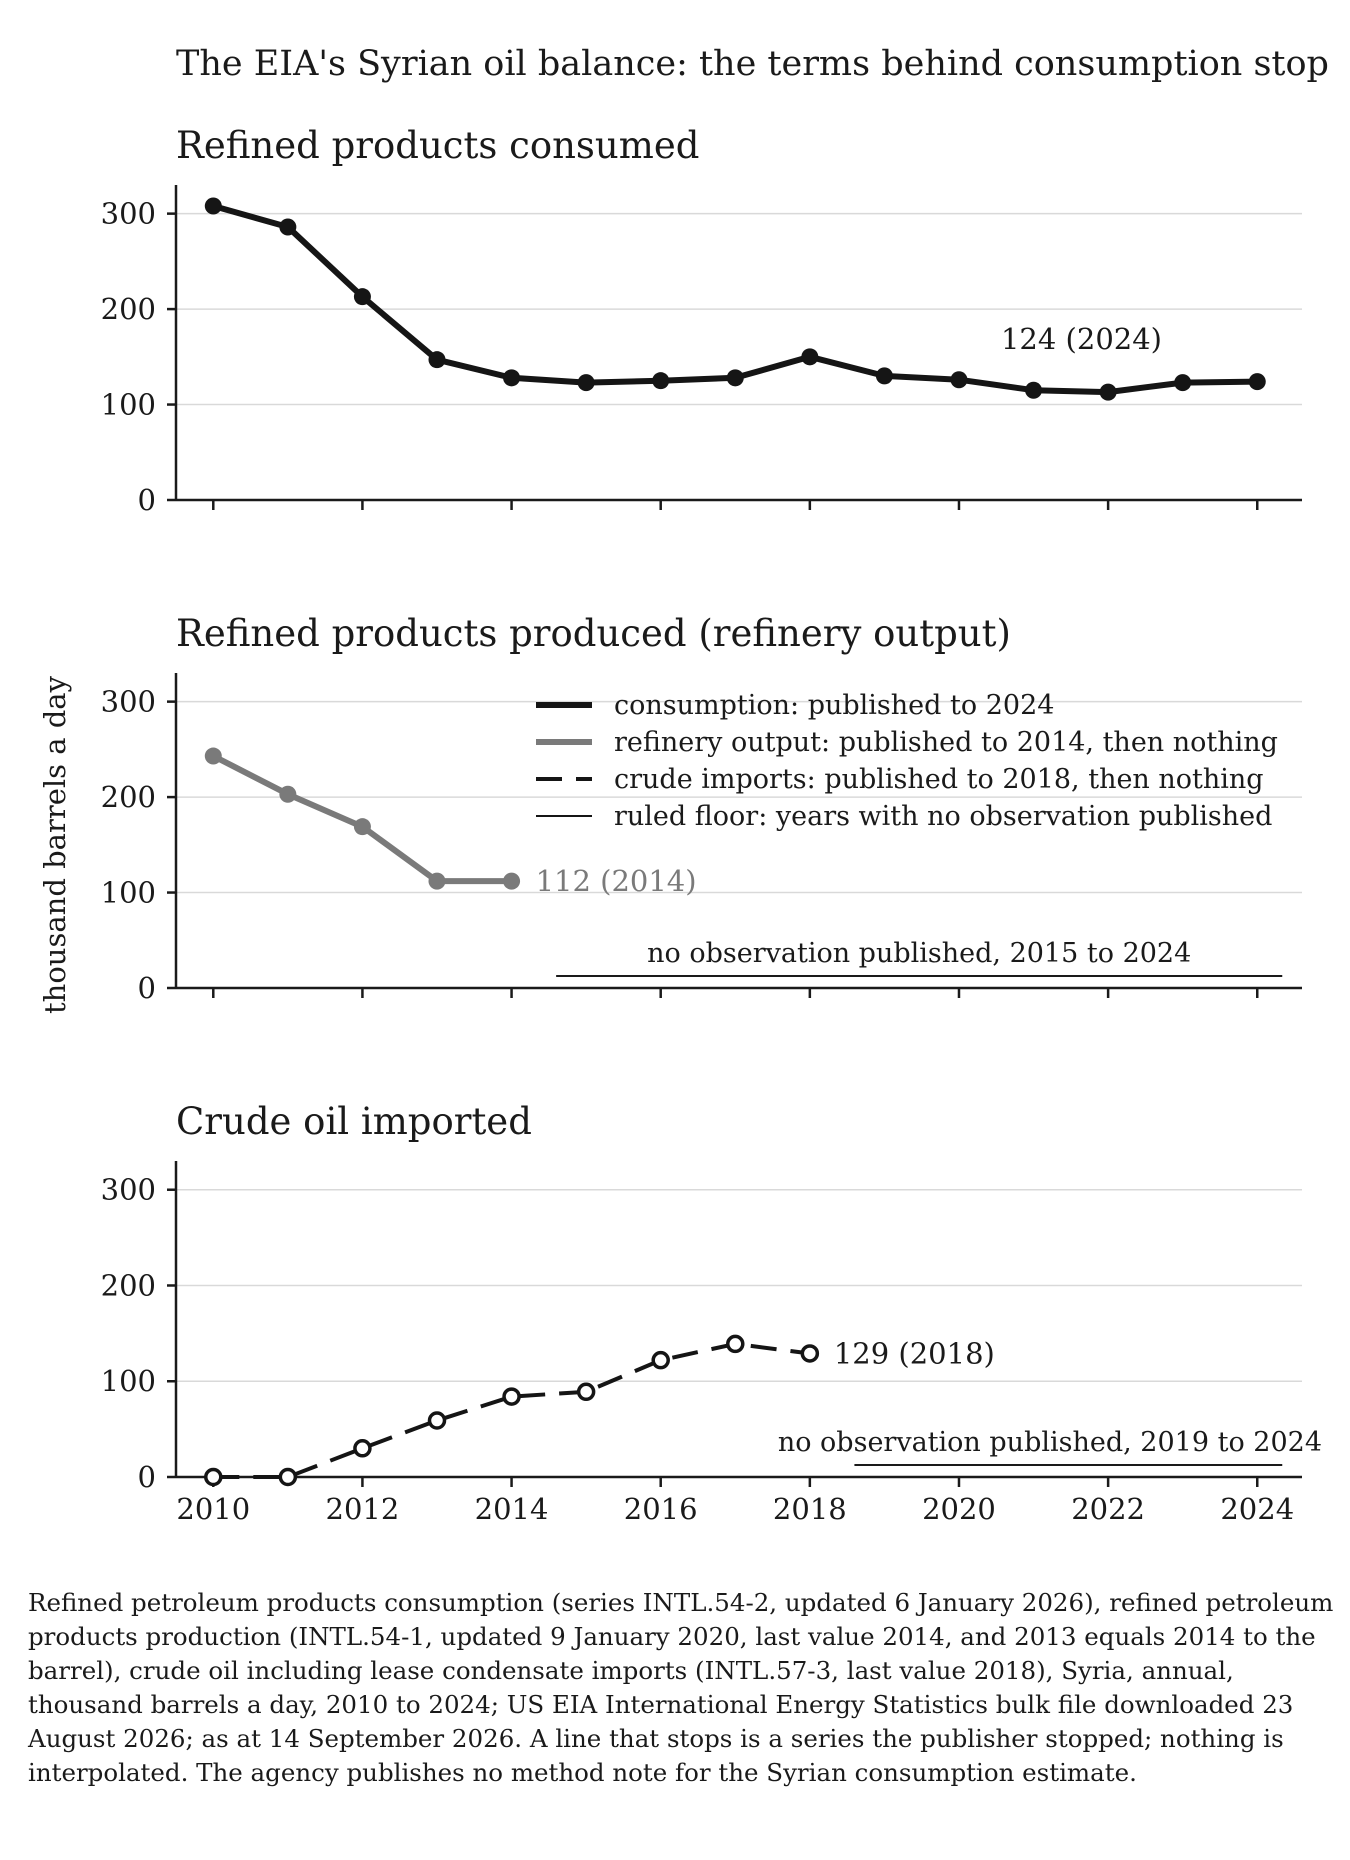 The image size is (1350, 1860). Describe the element at coordinates (363, 1509) in the screenshot. I see `x-tick-label: 2012` at that location.